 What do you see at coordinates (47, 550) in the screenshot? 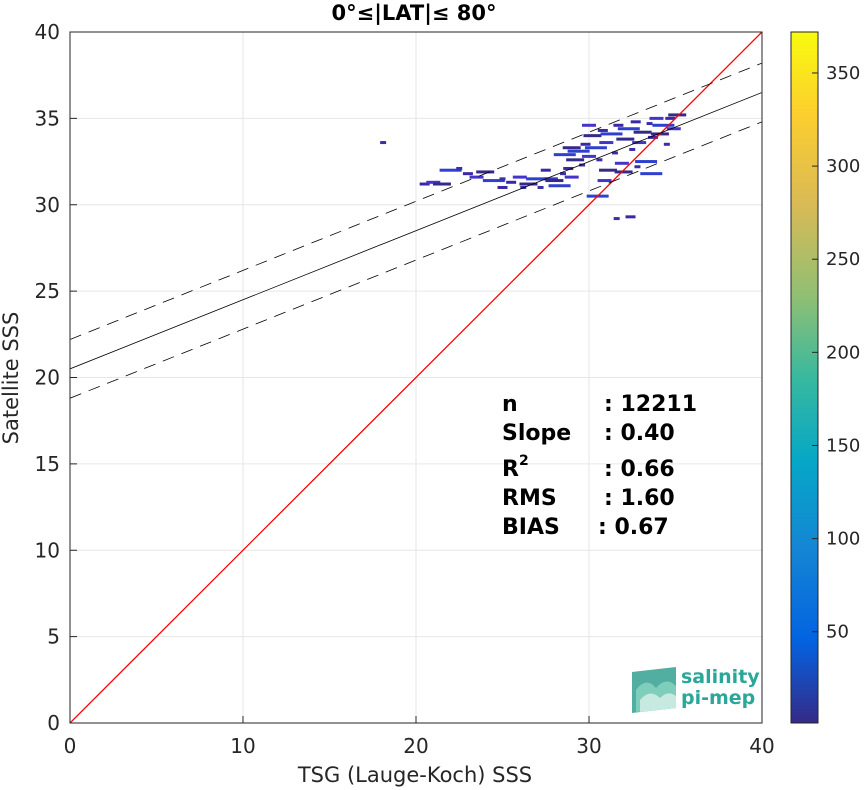
I see `y-tick-label: 10` at bounding box center [47, 550].